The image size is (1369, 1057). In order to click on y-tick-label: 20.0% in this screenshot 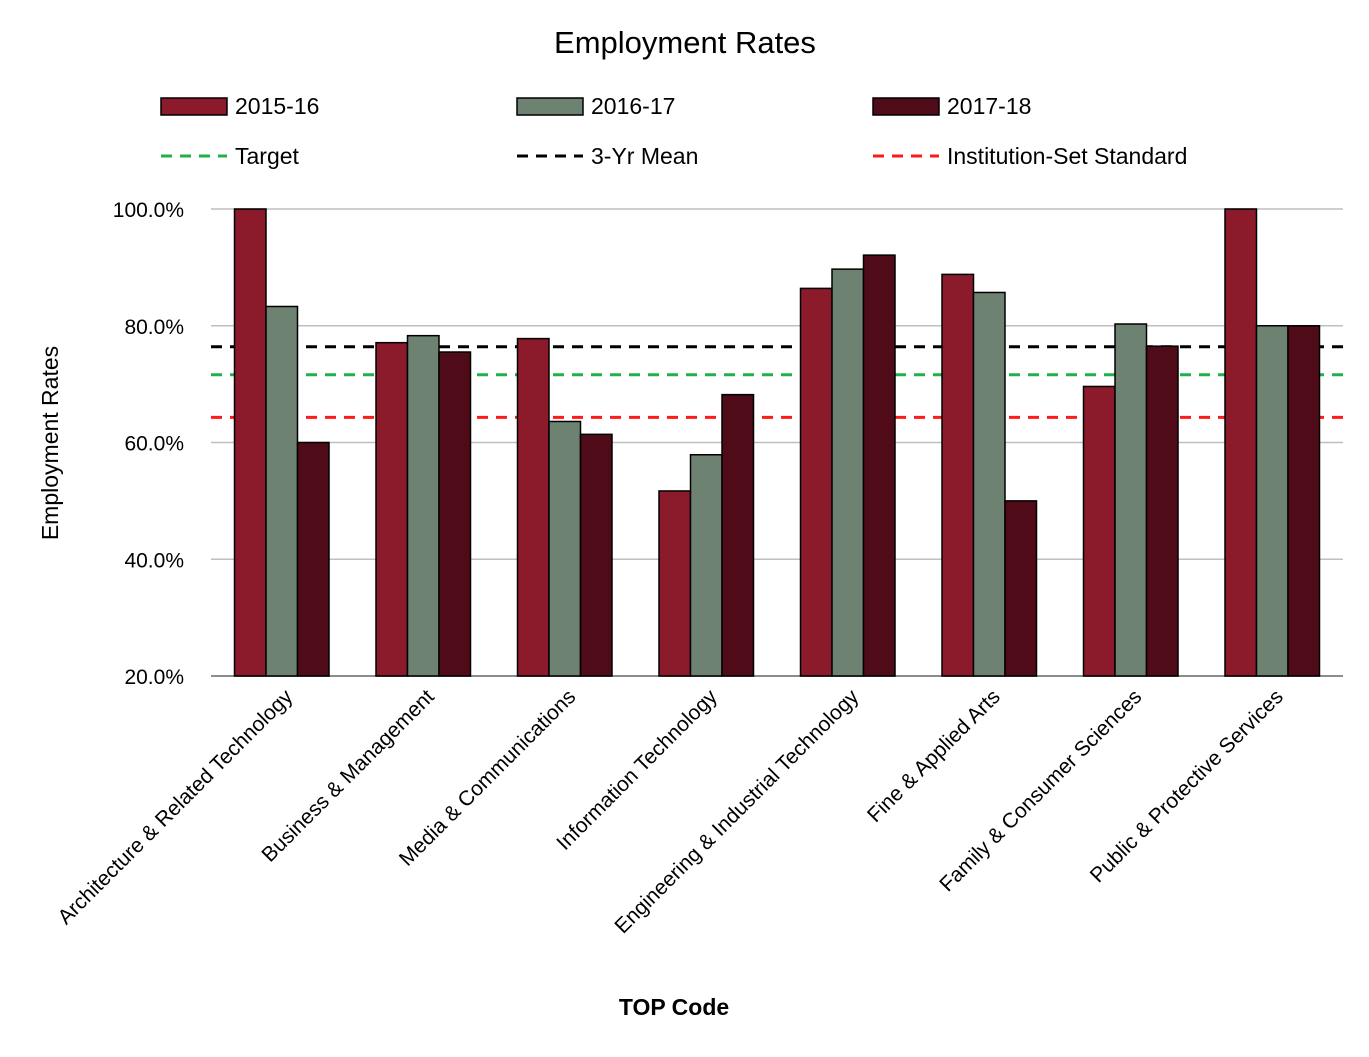, I will do `click(154, 677)`.